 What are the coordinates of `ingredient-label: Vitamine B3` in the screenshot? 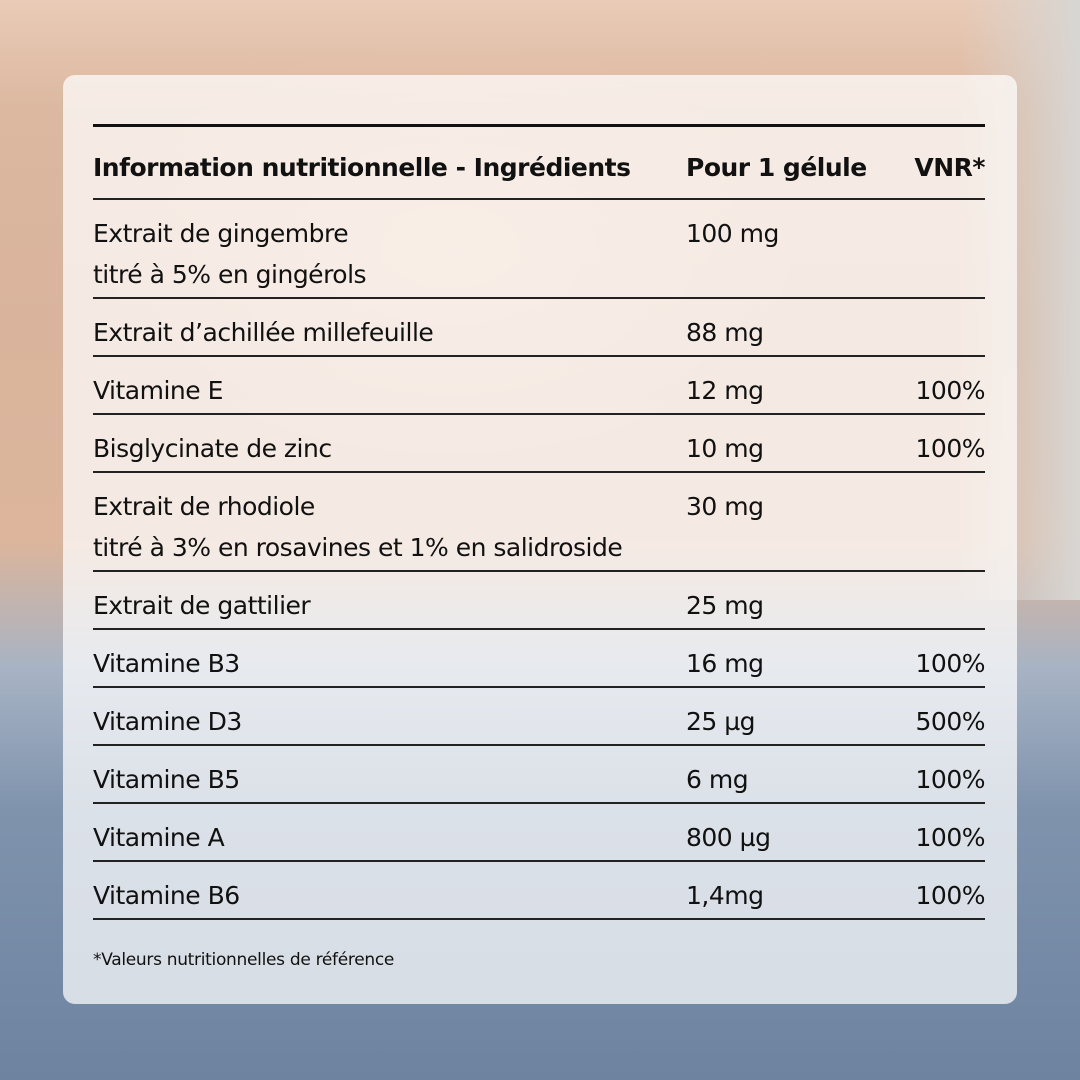 It's located at (166, 663).